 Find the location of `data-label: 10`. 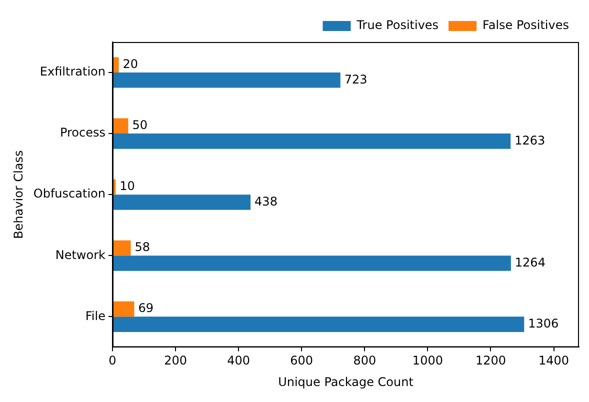

data-label: 10 is located at coordinates (127, 186).